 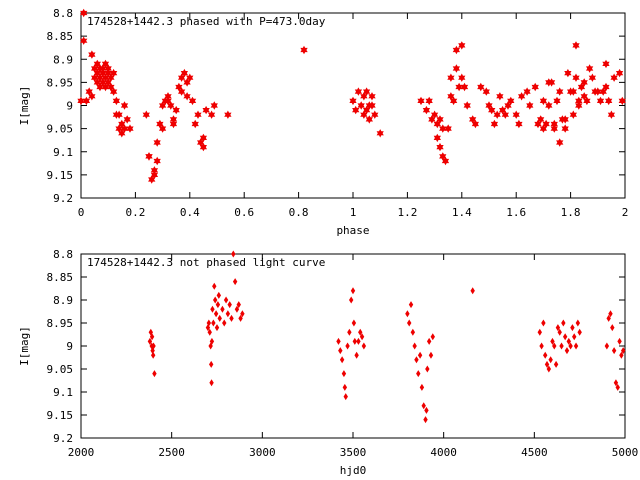 What do you see at coordinates (69, 106) in the screenshot?
I see `y-tick-label-phased: 9` at bounding box center [69, 106].